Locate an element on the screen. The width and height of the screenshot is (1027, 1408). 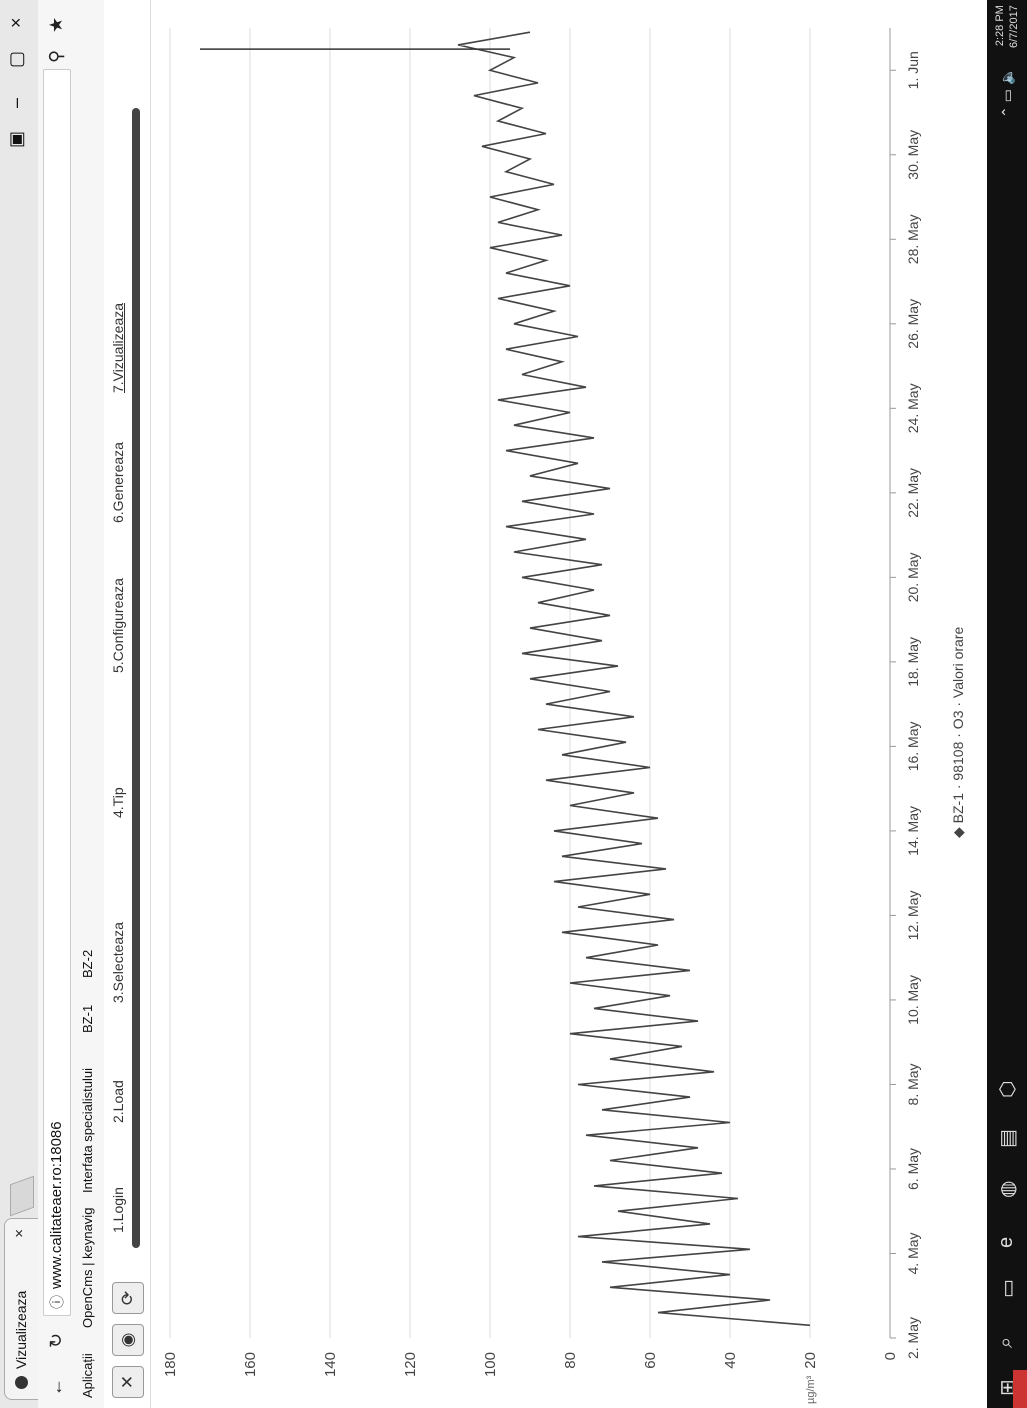
globe-icon: ◉ is located at coordinates (128, 1340).